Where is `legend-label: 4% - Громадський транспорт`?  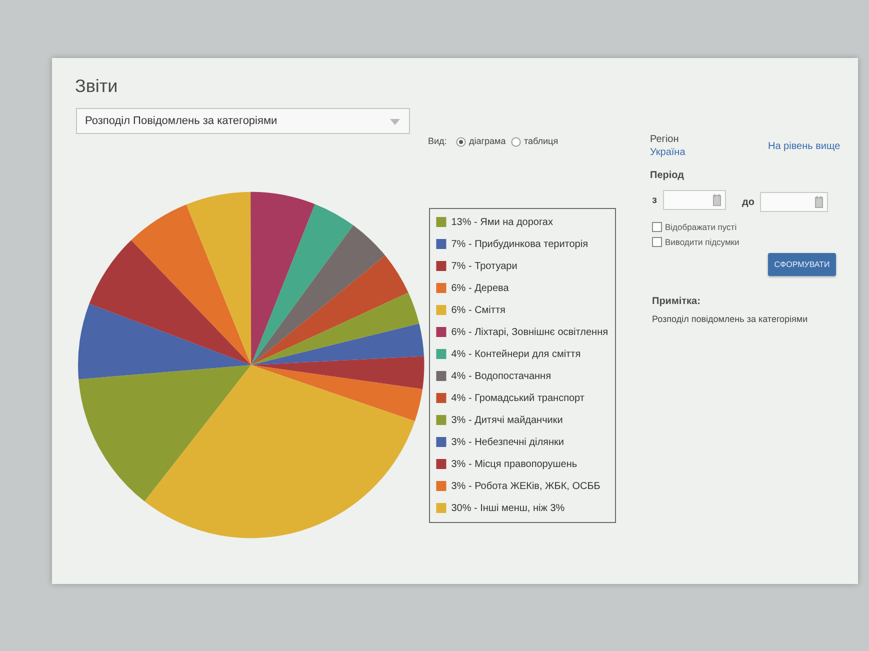 legend-label: 4% - Громадський транспорт is located at coordinates (518, 398).